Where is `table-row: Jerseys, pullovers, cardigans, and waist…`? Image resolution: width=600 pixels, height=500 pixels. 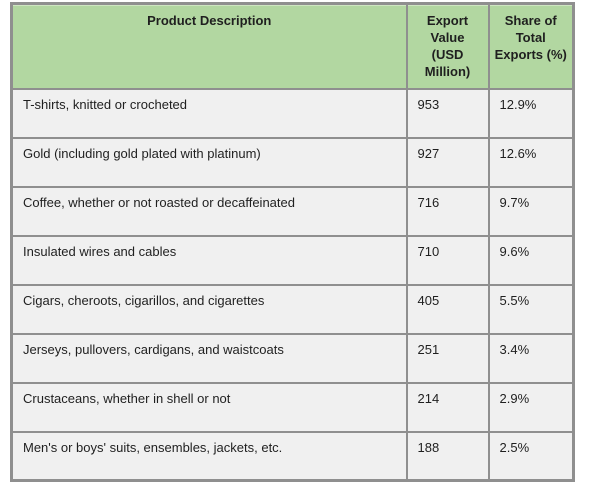
table-row: Jerseys, pullovers, cardigans, and waist… is located at coordinates (292, 358).